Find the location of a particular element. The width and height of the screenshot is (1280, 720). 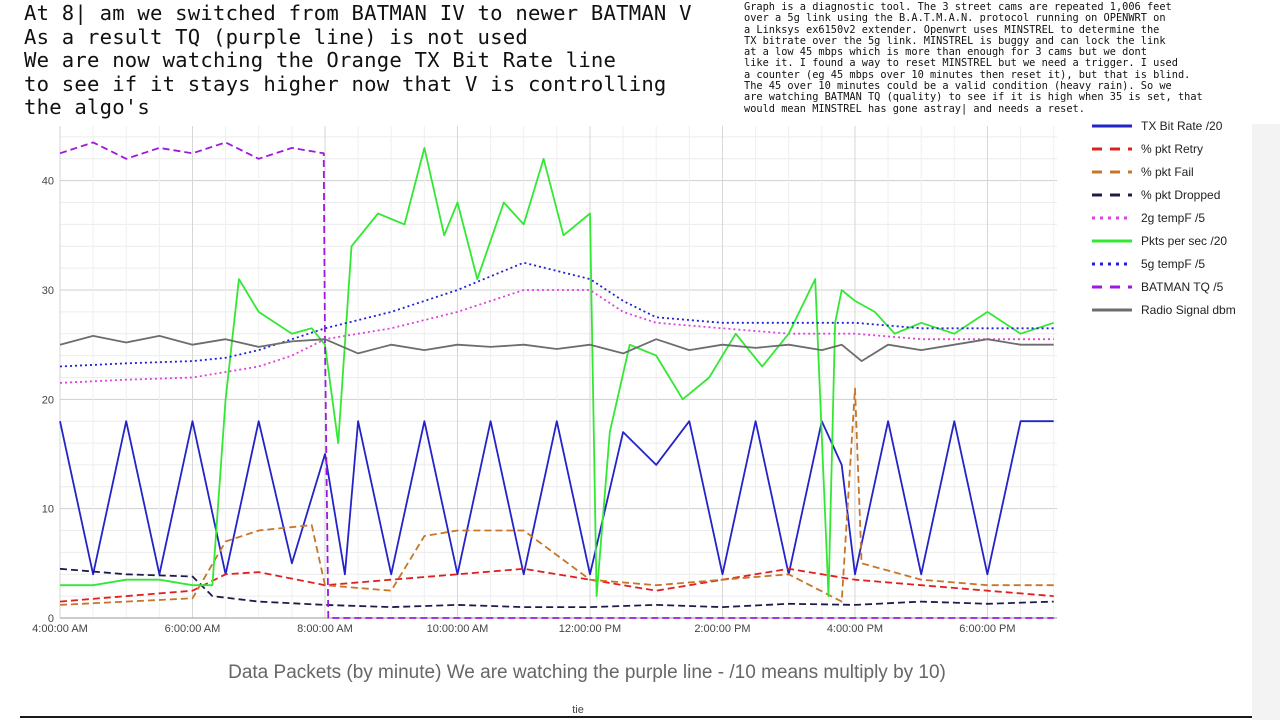

annotation-line: the algo's is located at coordinates (87, 107).